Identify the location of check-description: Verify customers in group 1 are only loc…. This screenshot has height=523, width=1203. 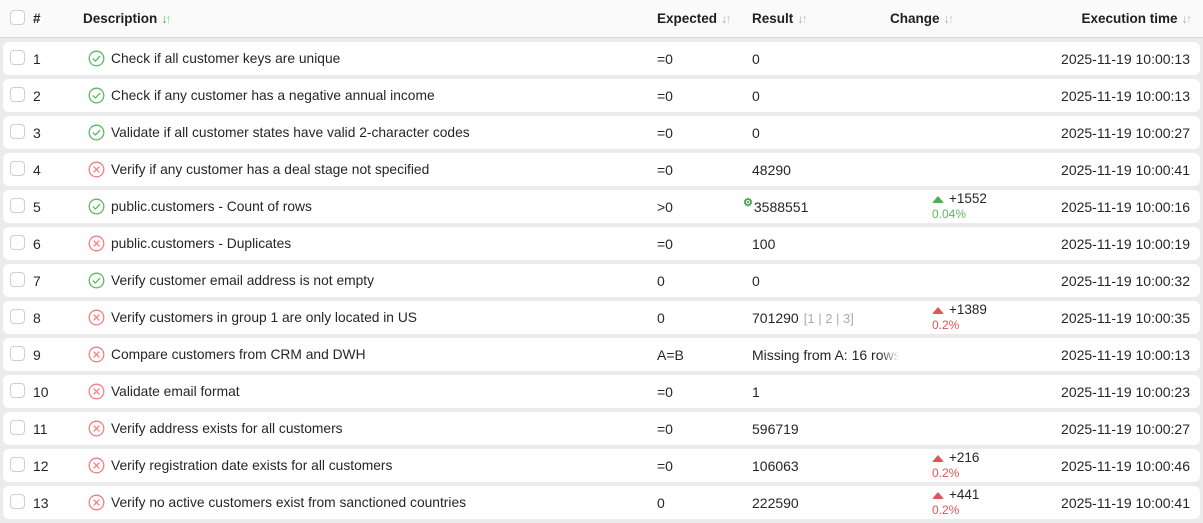
(264, 317).